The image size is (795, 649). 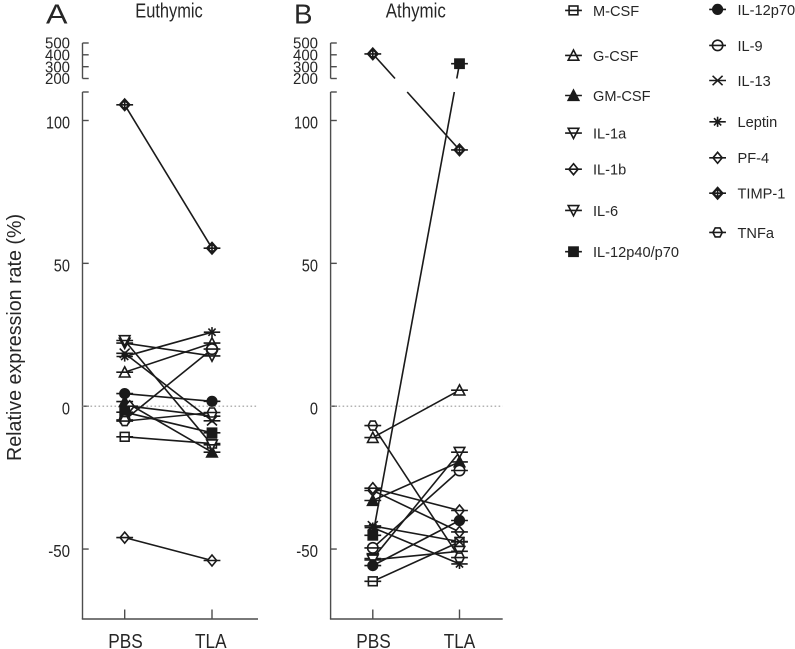 What do you see at coordinates (610, 135) in the screenshot?
I see `svg-text: IL-1a` at bounding box center [610, 135].